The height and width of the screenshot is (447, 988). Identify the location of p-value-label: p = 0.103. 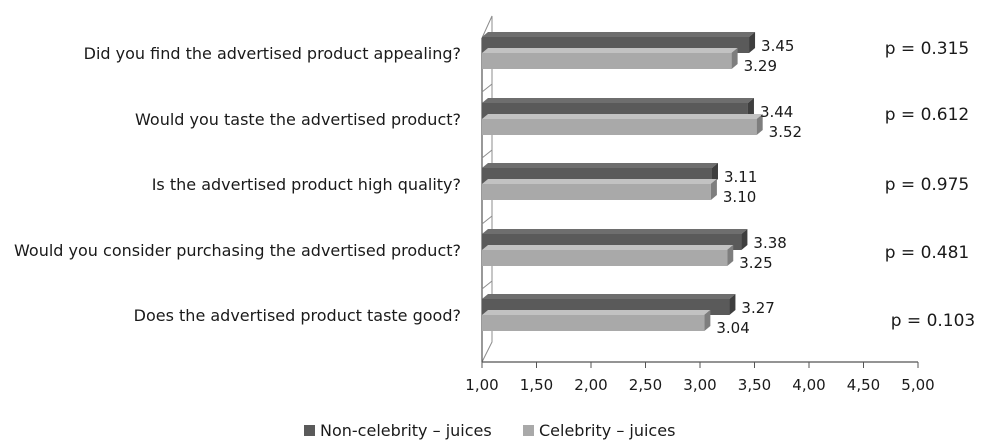
(933, 321).